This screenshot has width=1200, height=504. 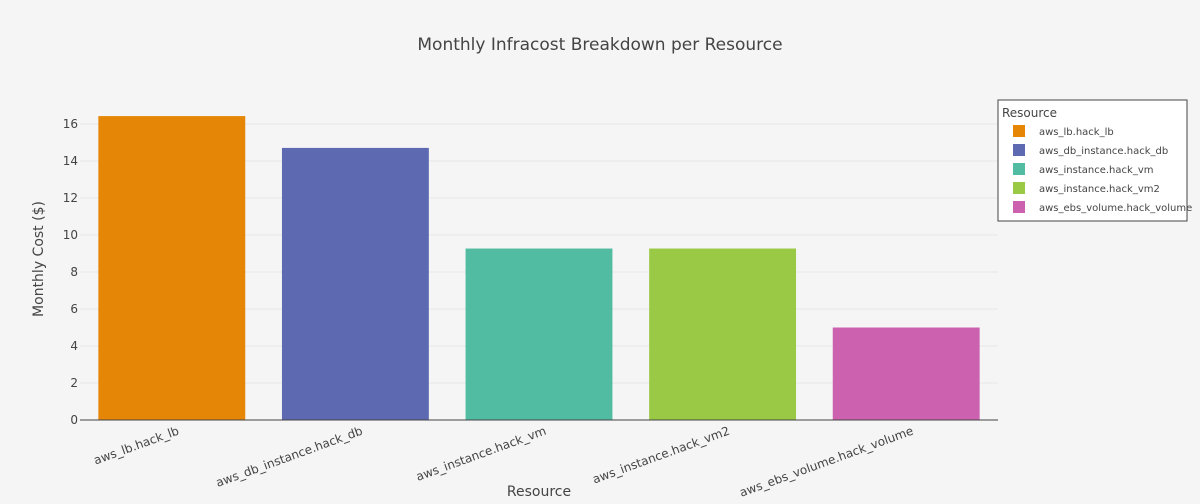 I want to click on x-tick-label: aws_instance.hack_vm, so click(x=481, y=454).